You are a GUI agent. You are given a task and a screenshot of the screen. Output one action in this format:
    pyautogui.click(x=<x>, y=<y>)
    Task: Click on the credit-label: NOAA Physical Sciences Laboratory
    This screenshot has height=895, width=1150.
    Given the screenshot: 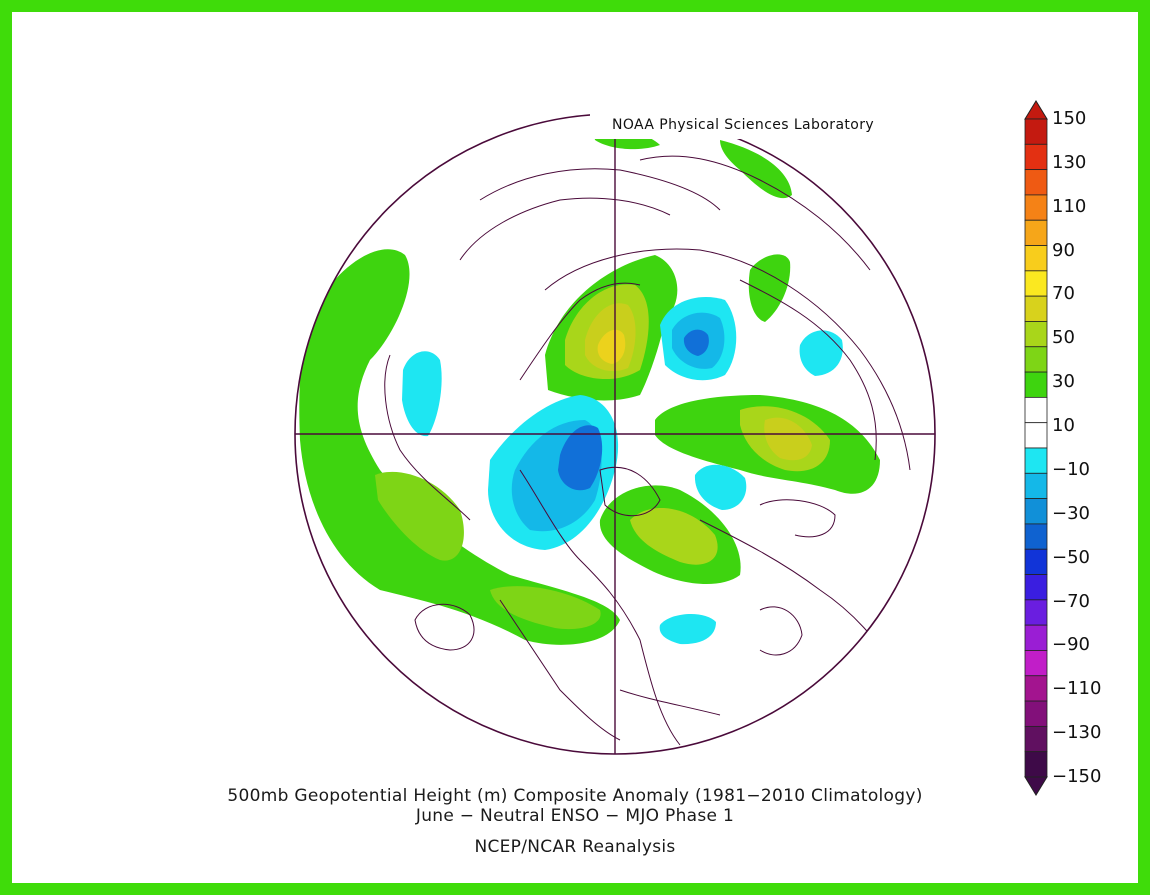 What is the action you would take?
    pyautogui.click(x=743, y=125)
    